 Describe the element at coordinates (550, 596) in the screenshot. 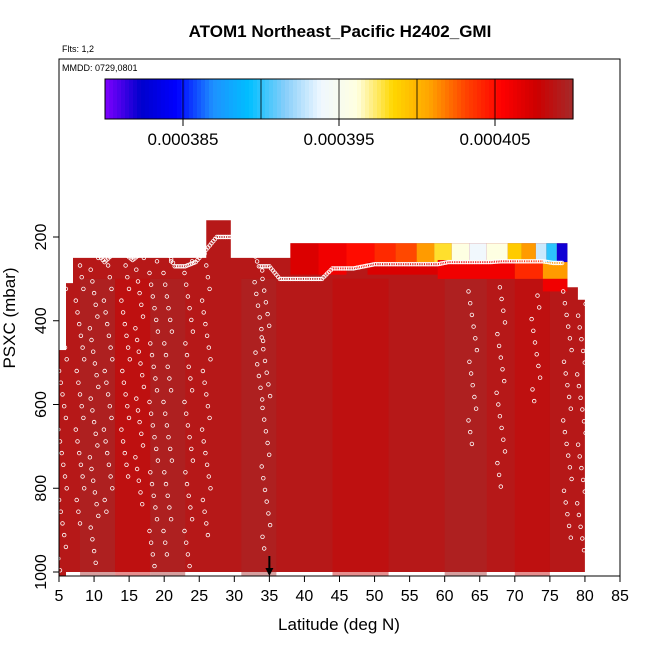

I see `x-tick-label: 75` at that location.